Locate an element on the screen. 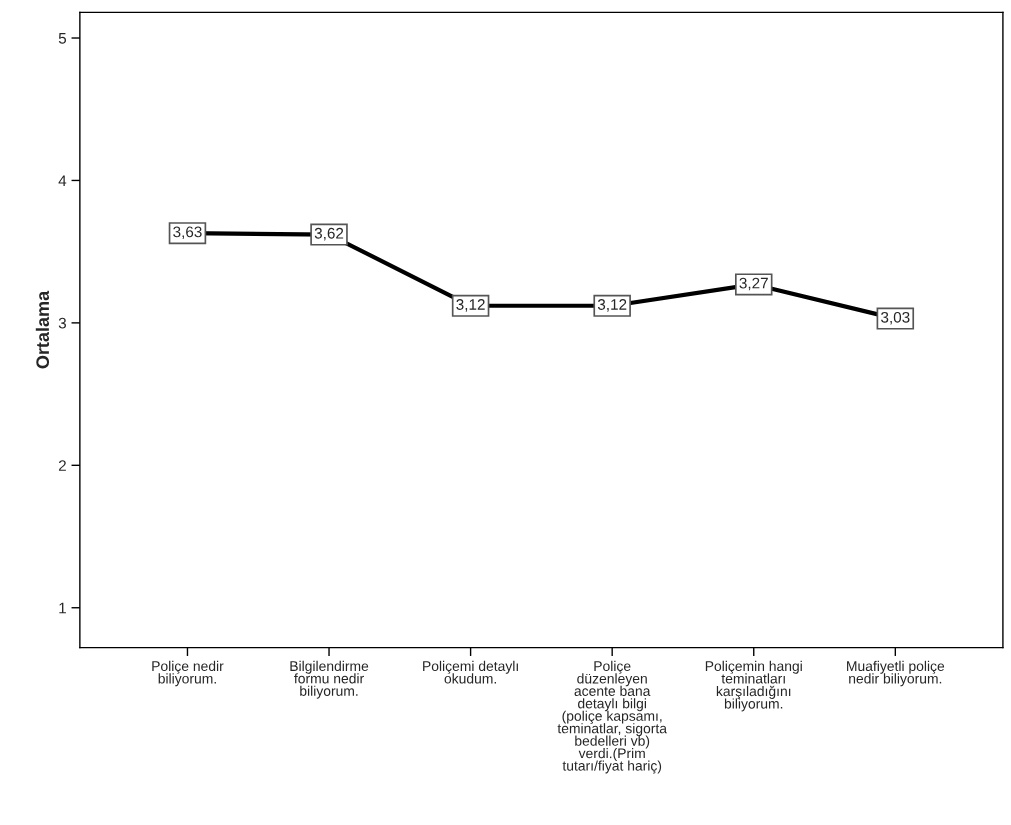 The height and width of the screenshot is (825, 1011). y-tick-label: 5 is located at coordinates (62, 38).